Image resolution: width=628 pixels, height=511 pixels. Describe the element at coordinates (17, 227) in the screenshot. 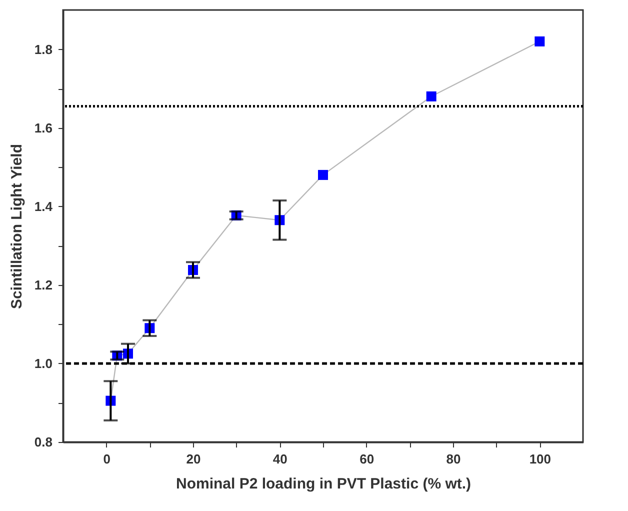

I see `y-axis-title: Scintillation Light Yield` at that location.